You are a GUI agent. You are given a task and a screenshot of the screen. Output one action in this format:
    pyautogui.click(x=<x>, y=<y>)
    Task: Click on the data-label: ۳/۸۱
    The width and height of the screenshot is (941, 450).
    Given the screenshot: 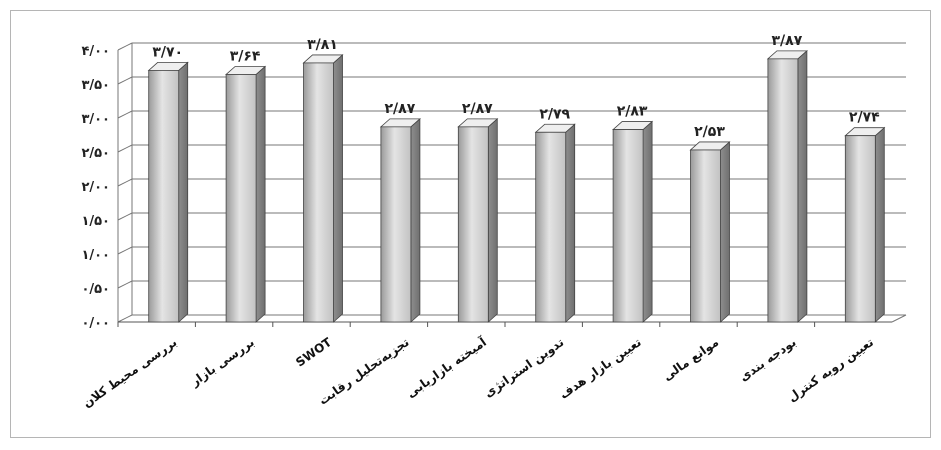 What is the action you would take?
    pyautogui.click(x=322, y=45)
    